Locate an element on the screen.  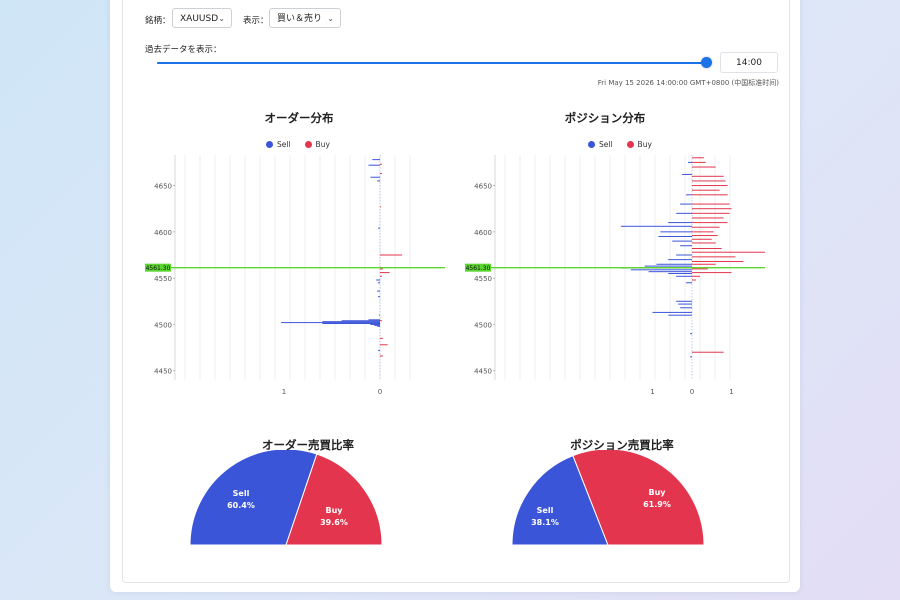
history-slider-track is located at coordinates (432, 63).